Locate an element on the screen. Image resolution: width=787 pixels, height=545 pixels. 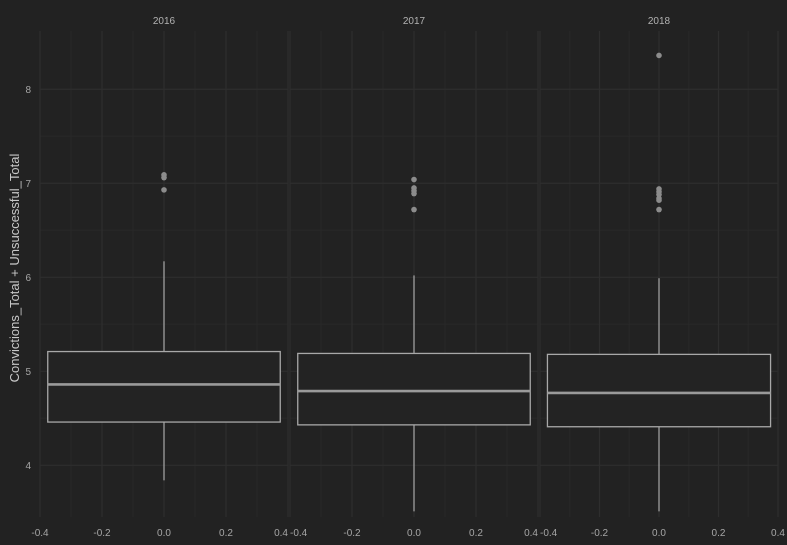
y-tick-label: 5 is located at coordinates (28, 372).